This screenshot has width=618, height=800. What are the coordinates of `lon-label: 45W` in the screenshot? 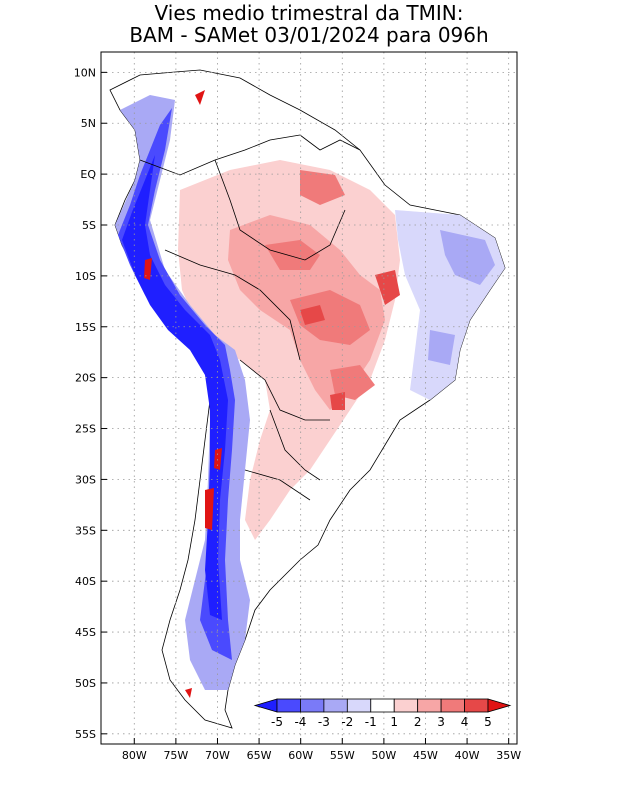 It's located at (425, 755).